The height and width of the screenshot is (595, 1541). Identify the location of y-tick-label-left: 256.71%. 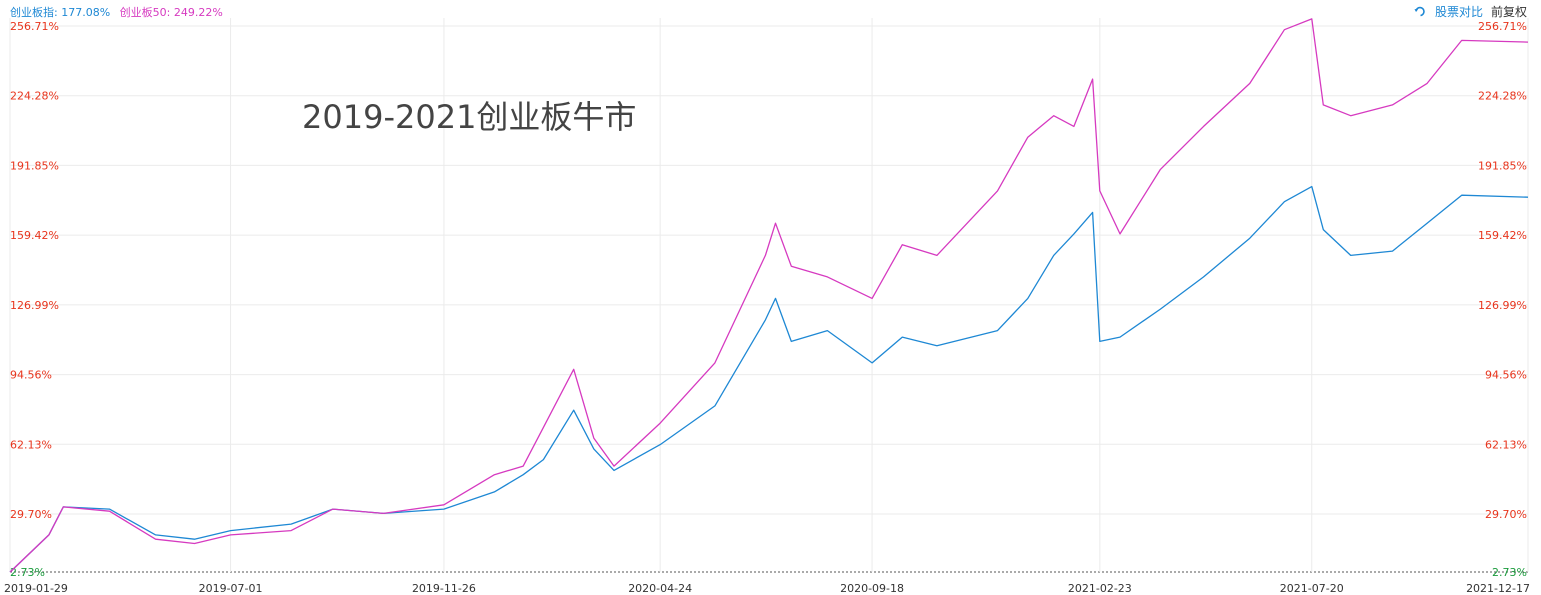
(34, 26).